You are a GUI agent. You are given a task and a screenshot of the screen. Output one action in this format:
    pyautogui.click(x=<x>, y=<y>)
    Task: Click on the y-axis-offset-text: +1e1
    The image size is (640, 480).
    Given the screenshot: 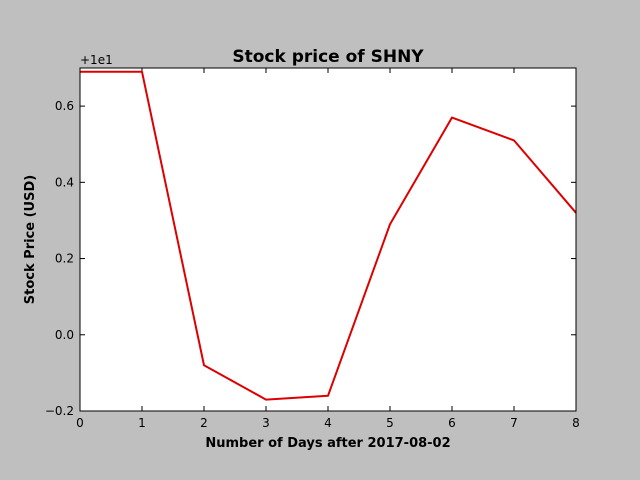 What is the action you would take?
    pyautogui.click(x=96, y=60)
    